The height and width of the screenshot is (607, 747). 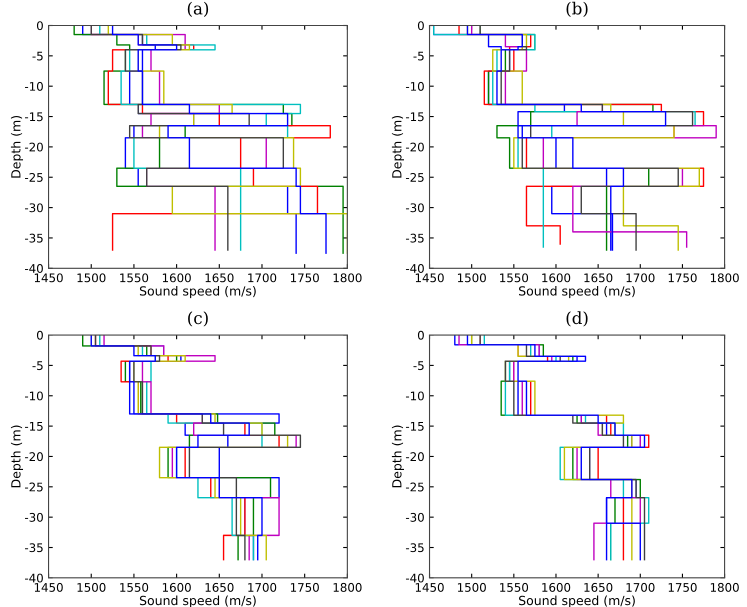 I want to click on chart-title: (b), so click(x=577, y=9).